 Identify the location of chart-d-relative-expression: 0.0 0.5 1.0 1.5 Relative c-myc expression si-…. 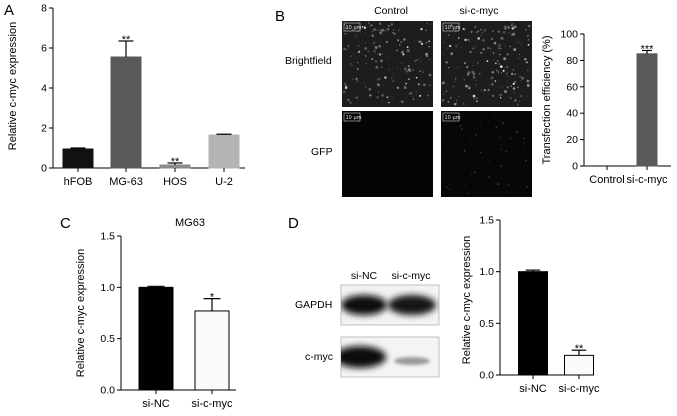
(530, 305).